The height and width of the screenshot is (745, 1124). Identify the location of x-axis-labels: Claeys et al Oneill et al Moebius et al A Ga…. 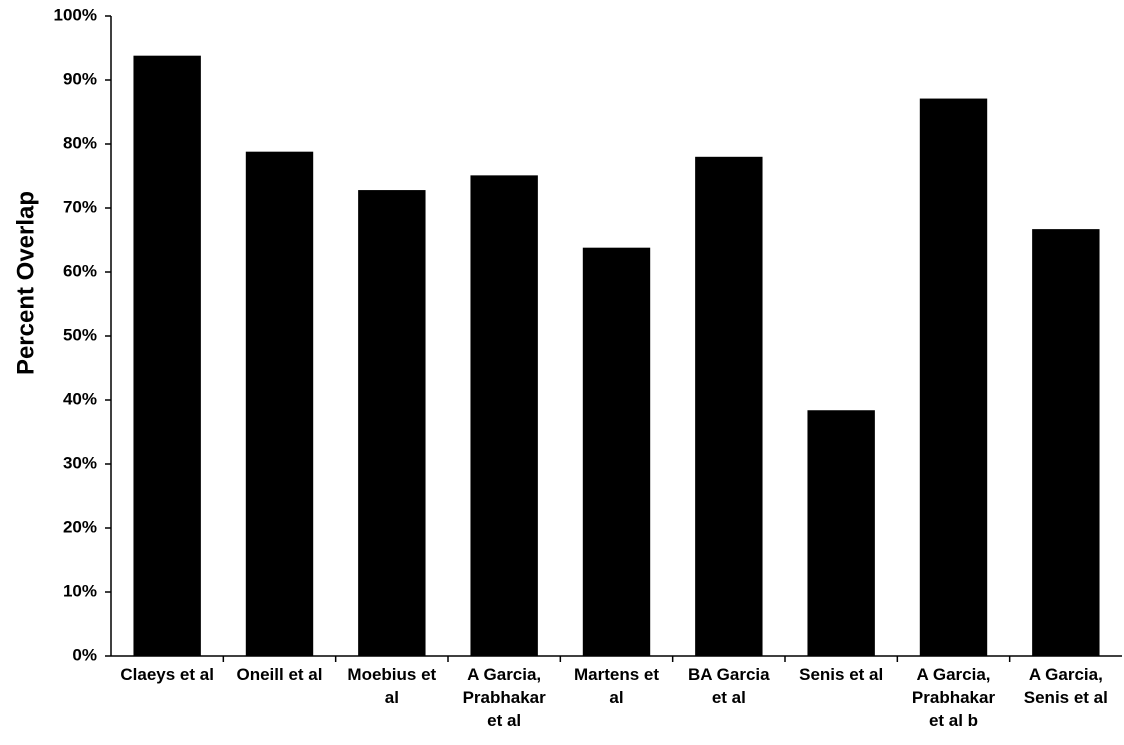
(614, 697).